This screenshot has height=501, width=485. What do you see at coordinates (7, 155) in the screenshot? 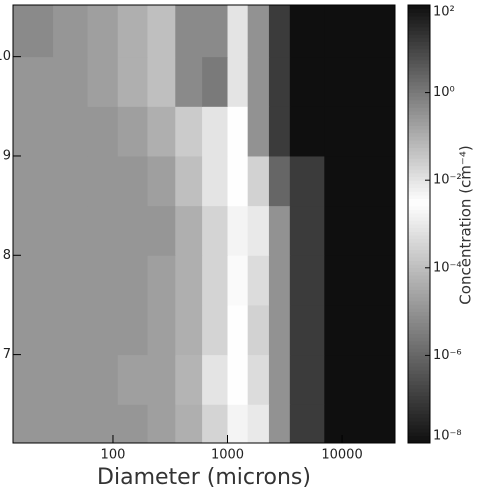
I see `y-tick-label: 9` at bounding box center [7, 155].